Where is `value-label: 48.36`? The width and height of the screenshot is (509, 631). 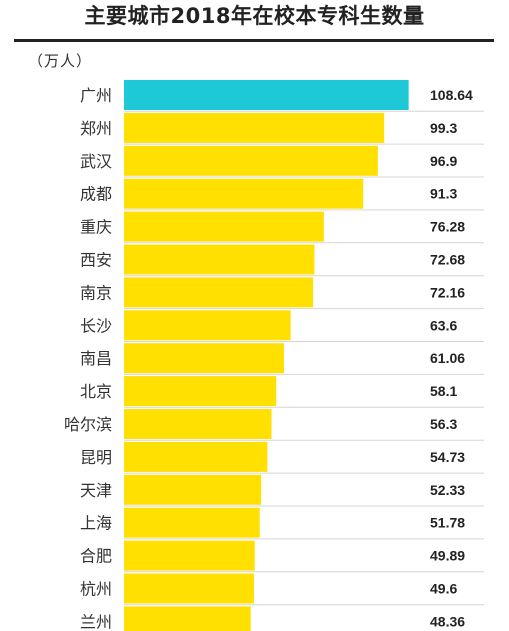
value-label: 48.36 is located at coordinates (447, 621).